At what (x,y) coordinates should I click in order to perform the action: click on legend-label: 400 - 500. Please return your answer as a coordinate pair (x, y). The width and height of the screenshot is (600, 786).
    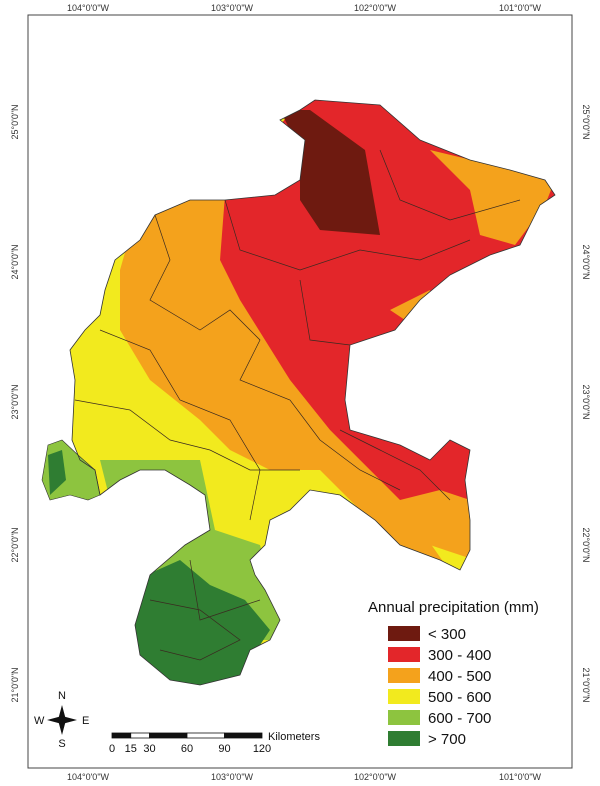
    Looking at the image, I should click on (459, 676).